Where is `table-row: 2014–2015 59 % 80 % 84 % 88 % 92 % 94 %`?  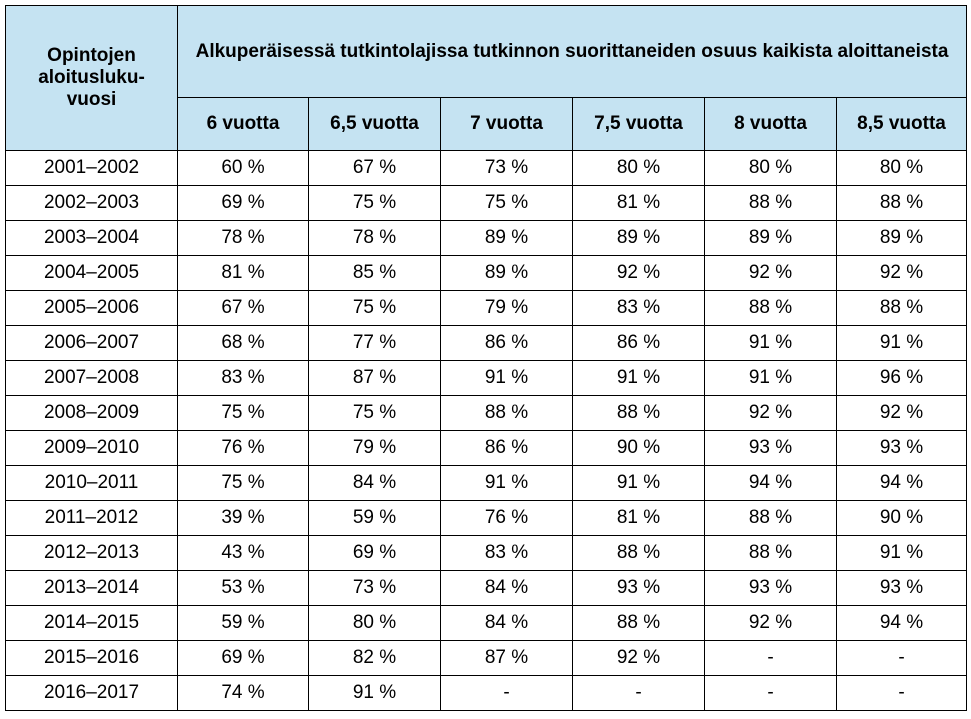 table-row: 2014–2015 59 % 80 % 84 % 88 % 92 % 94 % is located at coordinates (486, 623).